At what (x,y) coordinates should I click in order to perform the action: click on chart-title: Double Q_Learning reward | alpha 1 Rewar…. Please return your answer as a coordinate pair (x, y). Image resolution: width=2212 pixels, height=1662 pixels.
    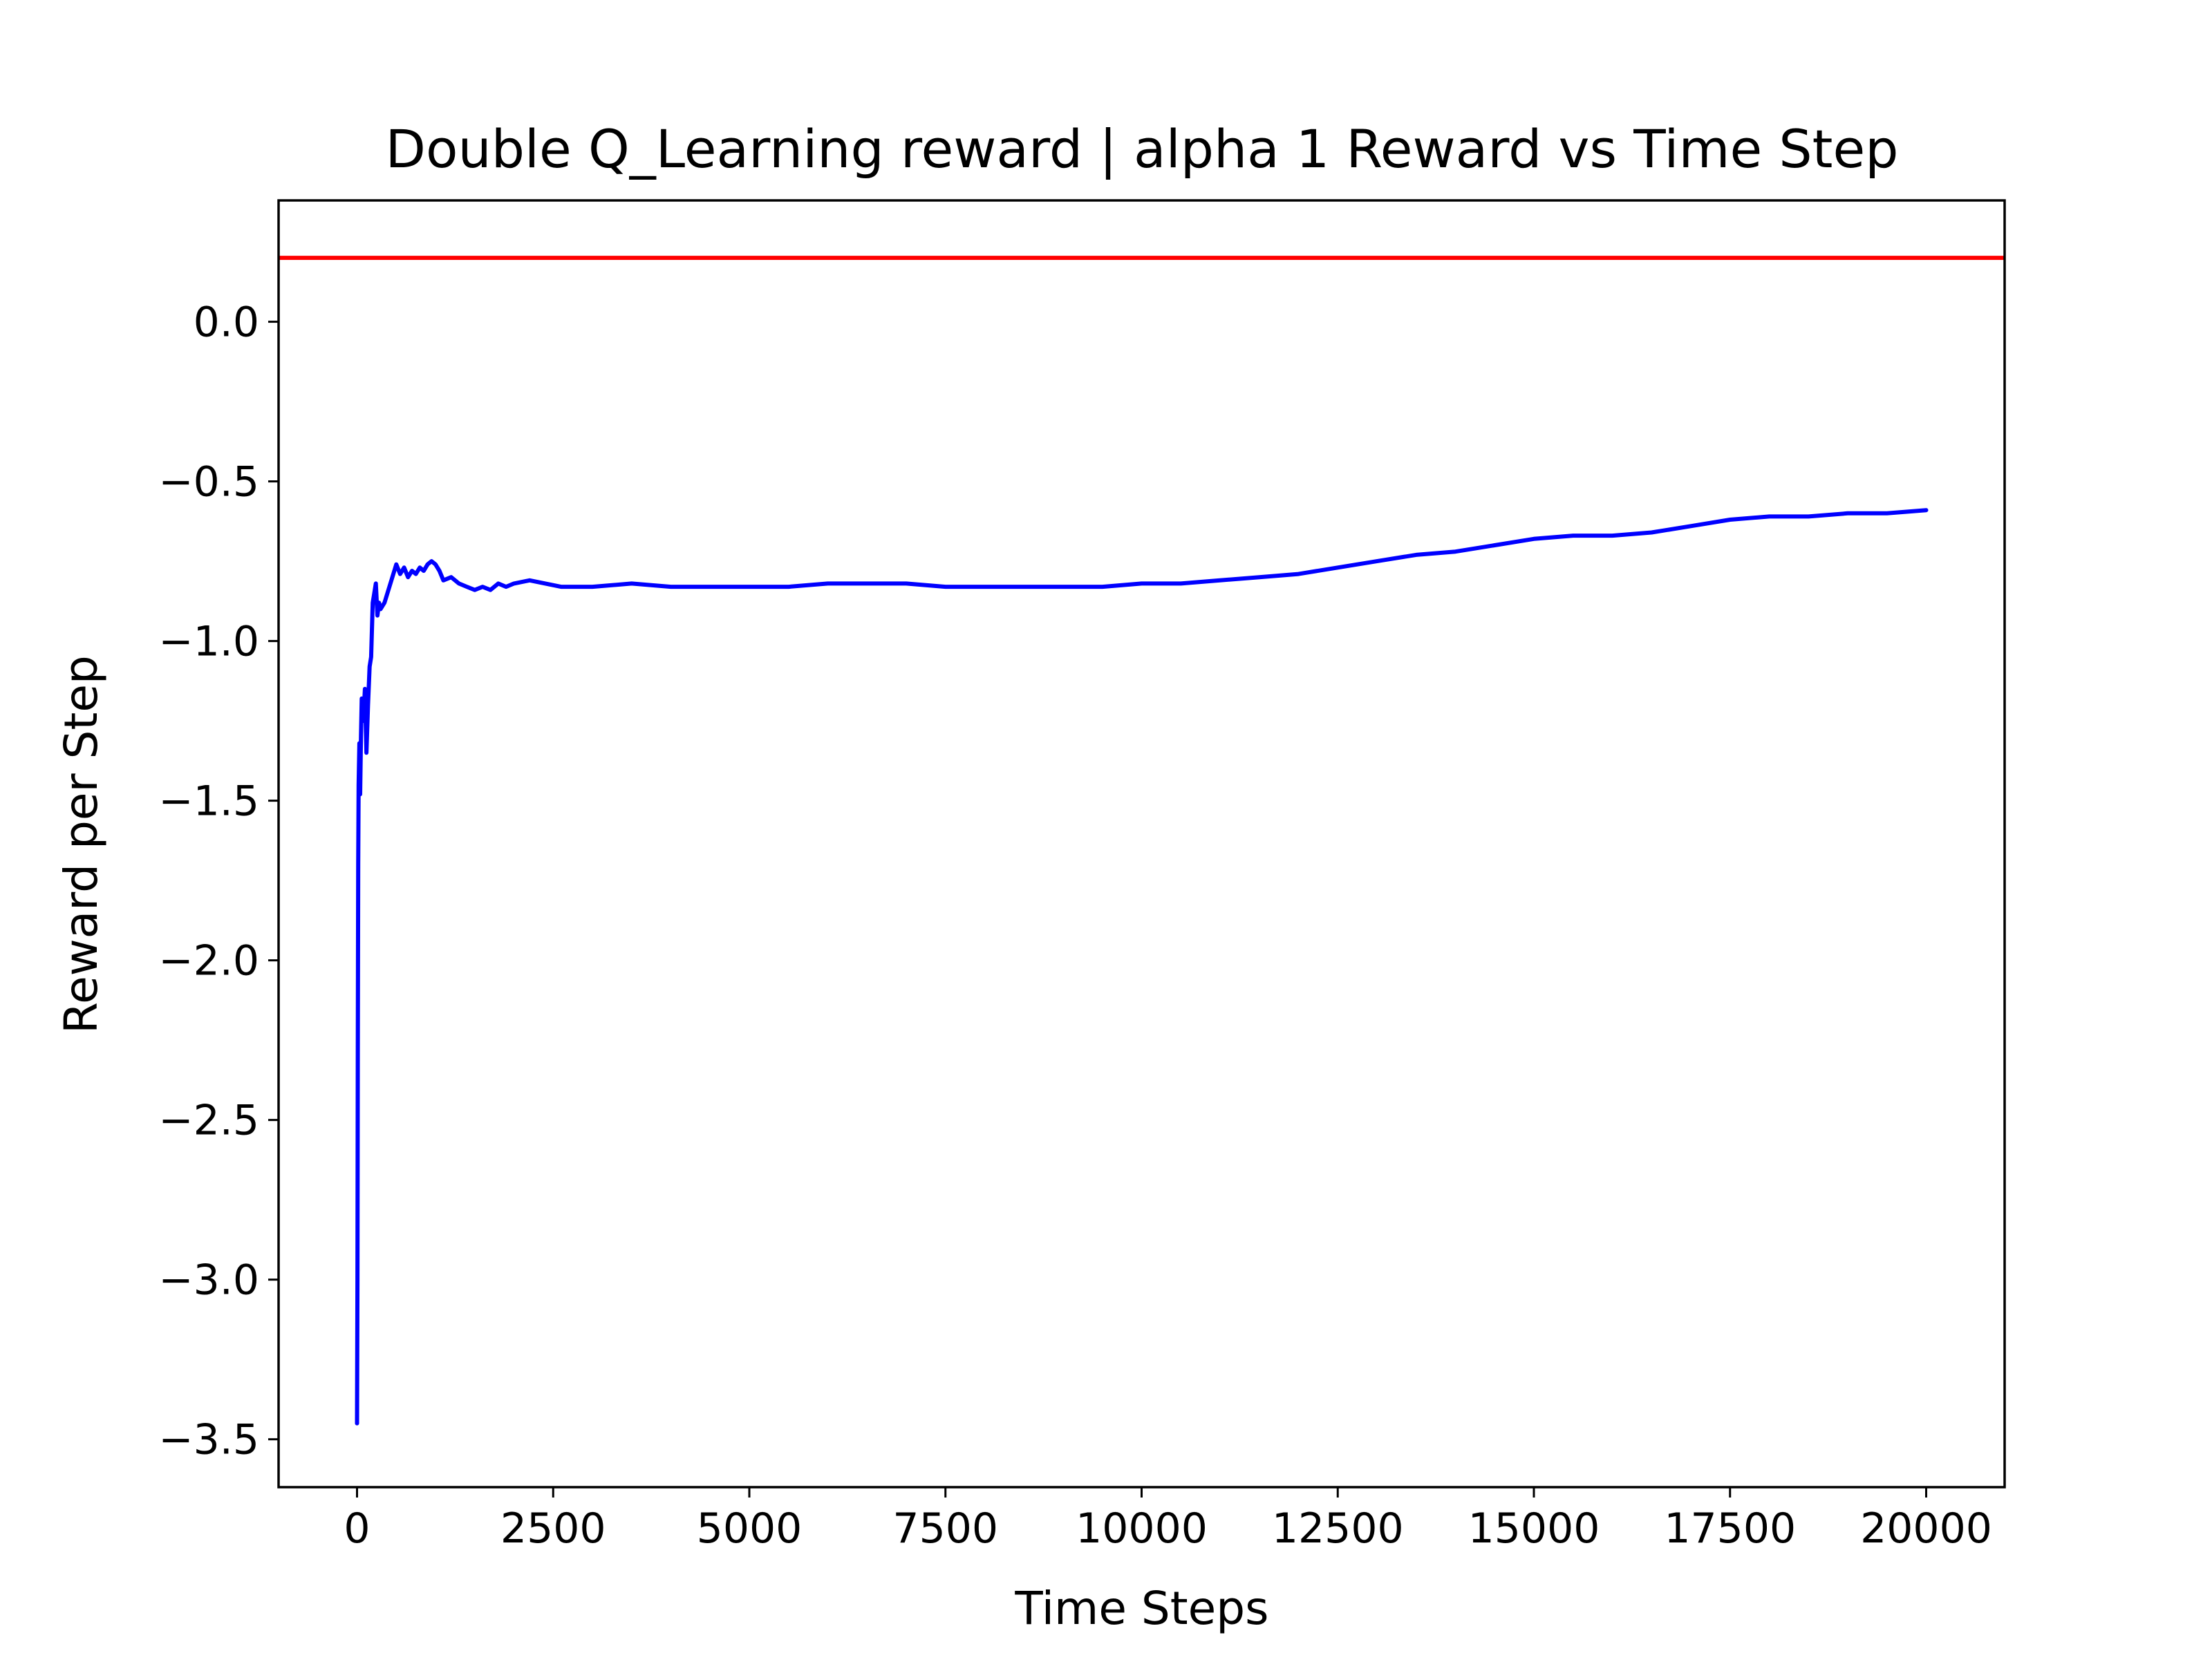
    Looking at the image, I should click on (1142, 149).